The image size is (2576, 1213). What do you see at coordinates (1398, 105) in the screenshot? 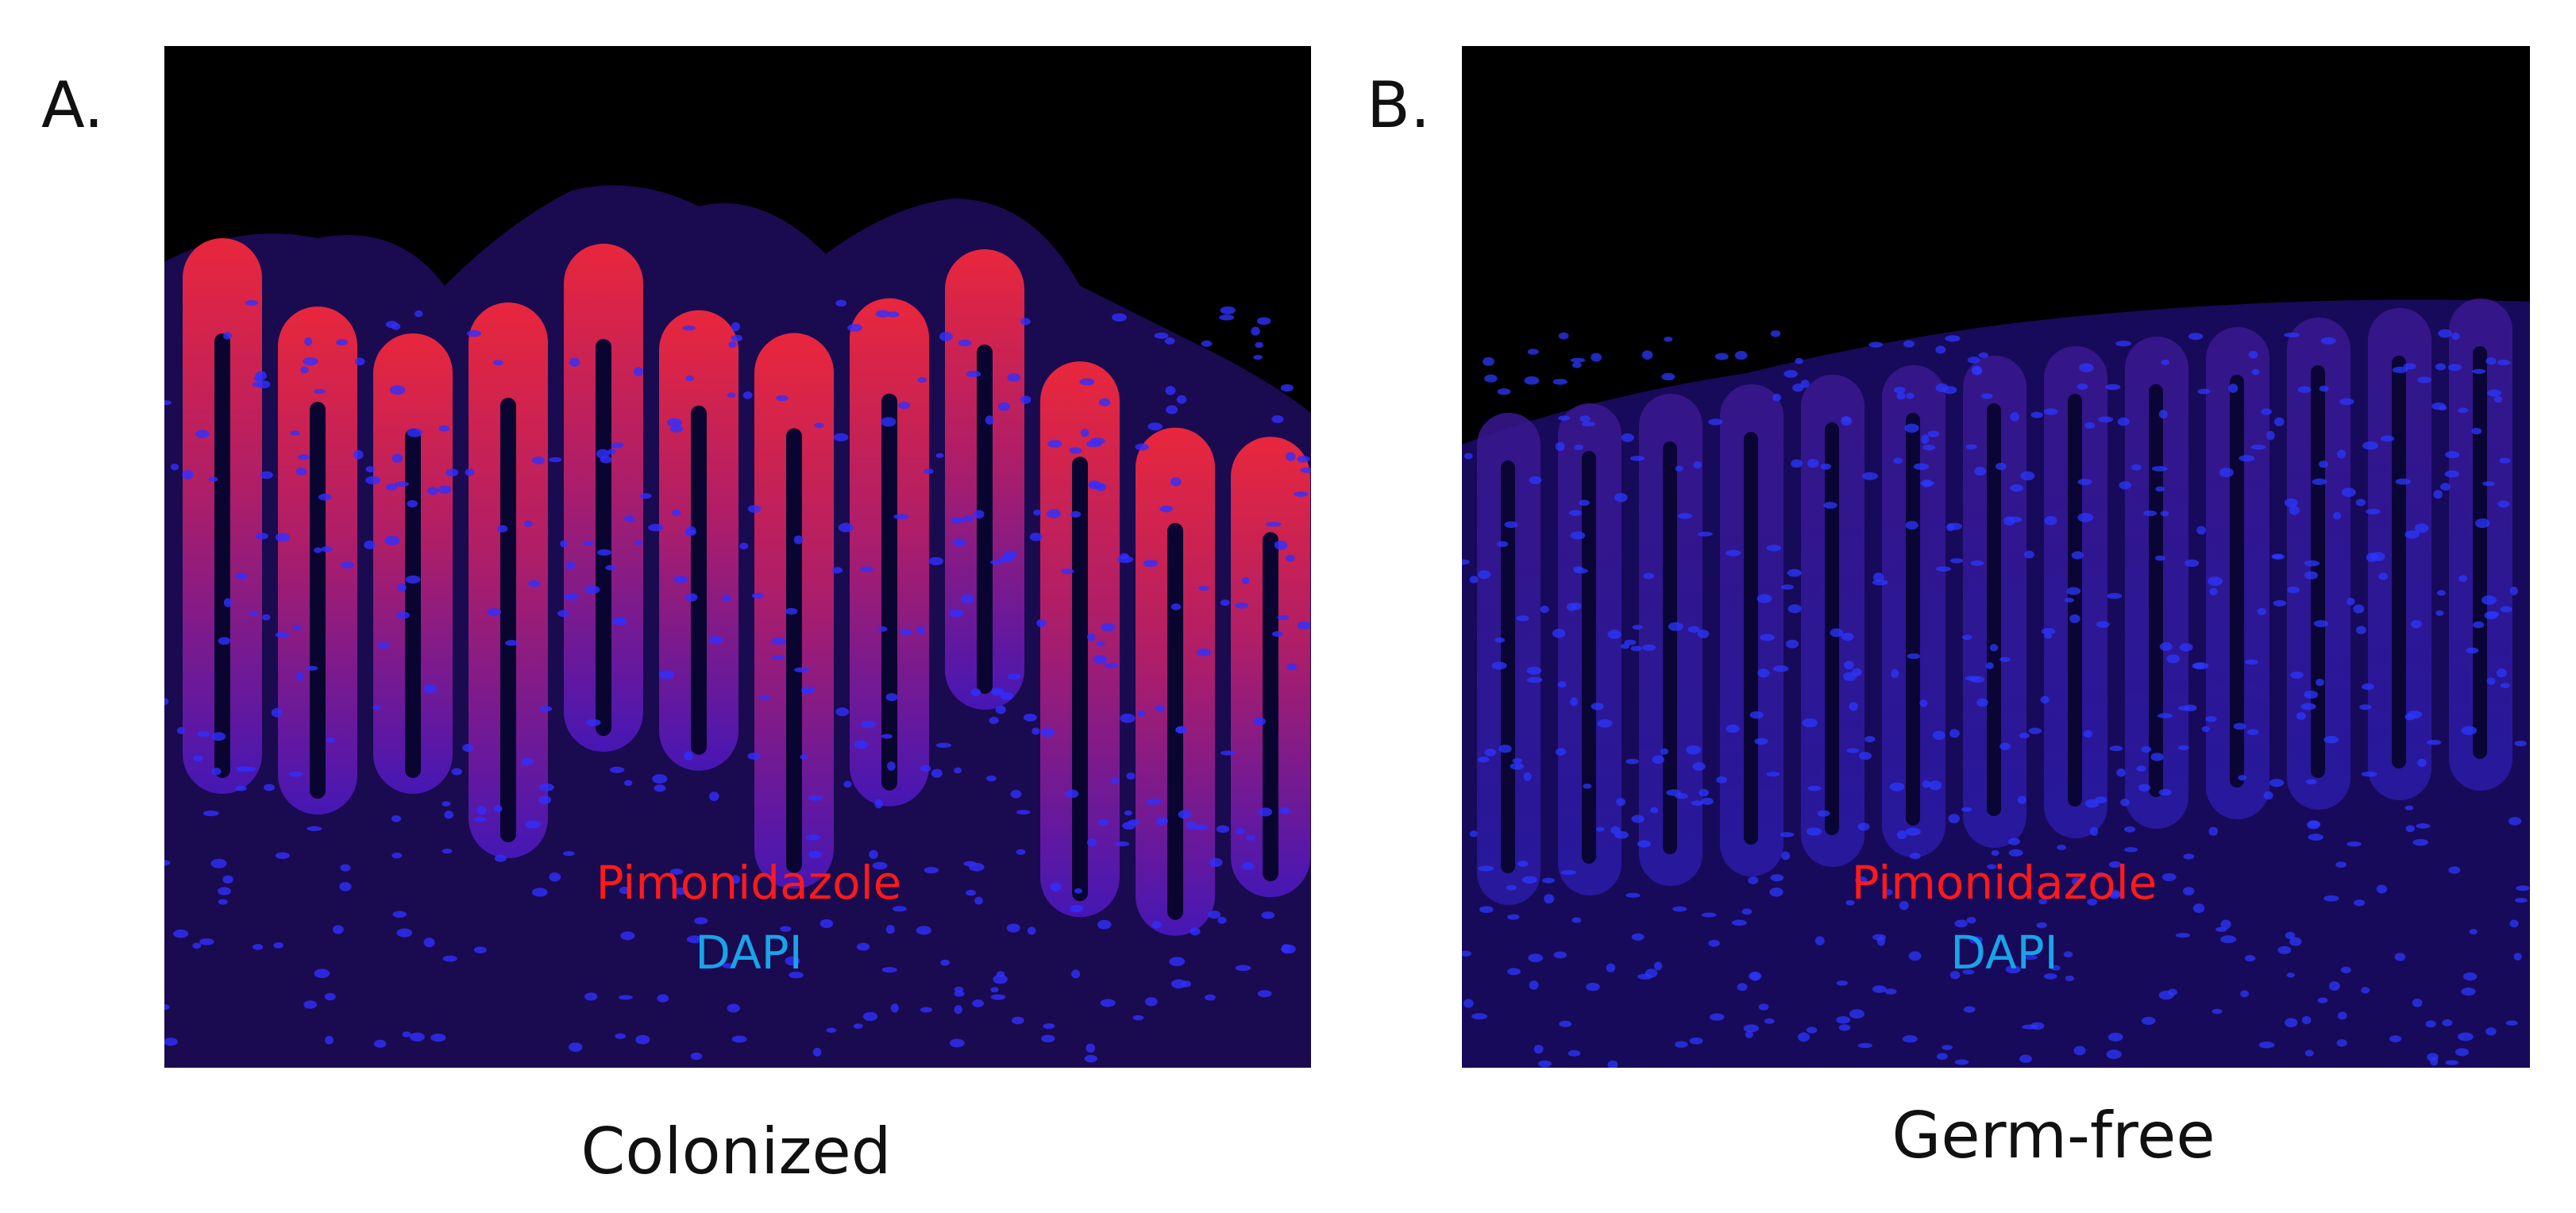
I see `panel-label: B.` at bounding box center [1398, 105].